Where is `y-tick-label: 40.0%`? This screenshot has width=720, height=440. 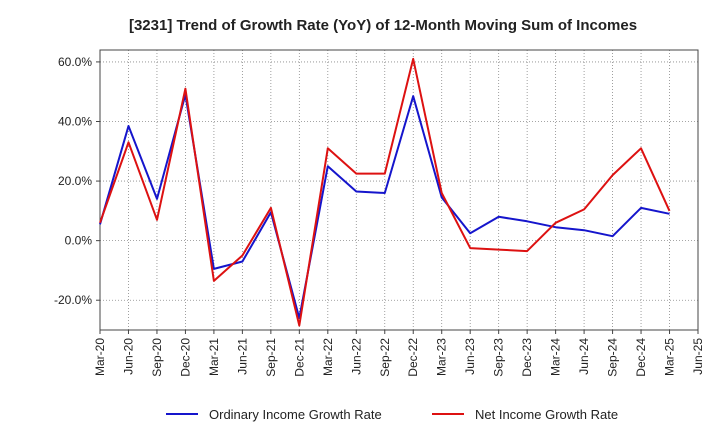 y-tick-label: 40.0% is located at coordinates (75, 121).